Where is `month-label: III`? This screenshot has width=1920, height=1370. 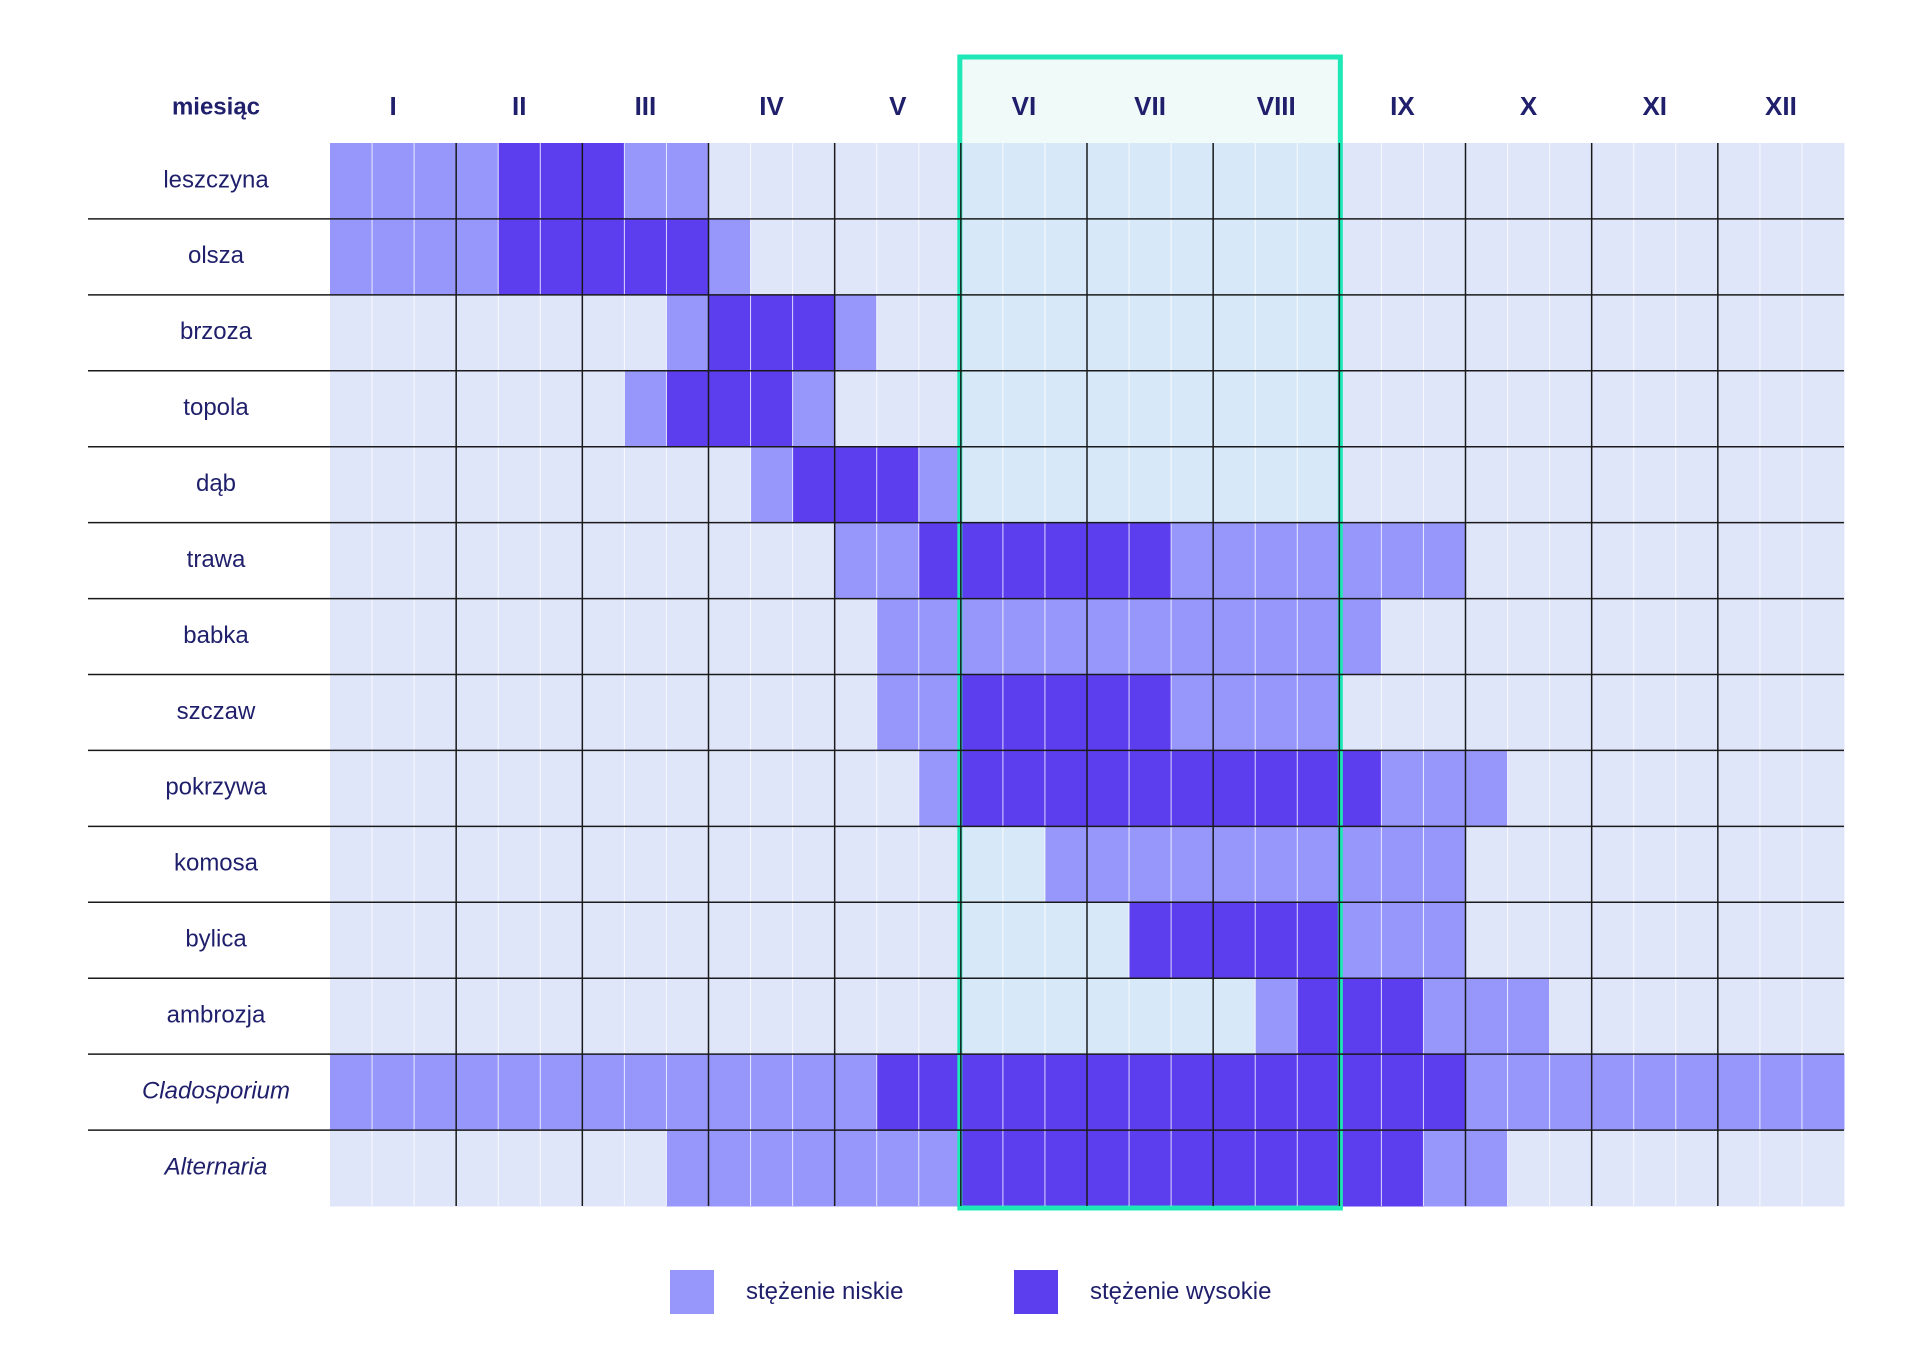
month-label: III is located at coordinates (646, 106).